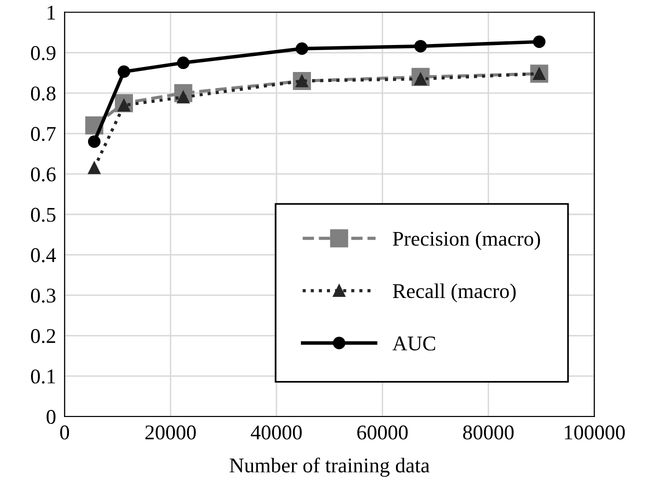  I want to click on legend-label: Precision (macro), so click(466, 240).